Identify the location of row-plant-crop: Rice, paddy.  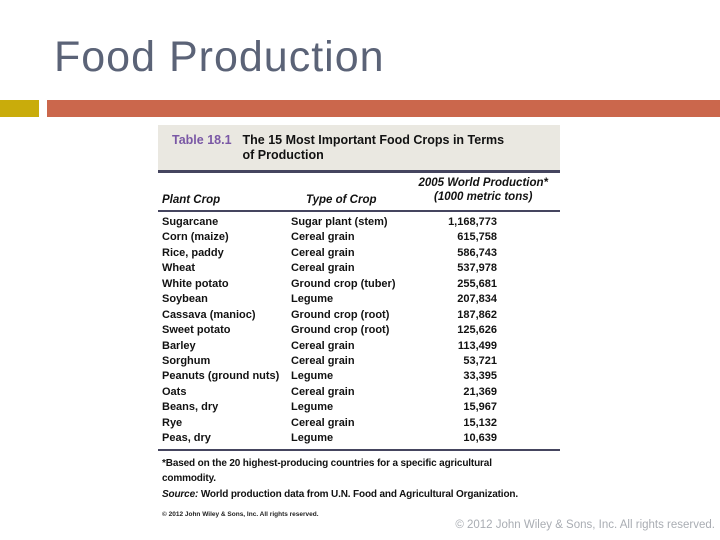
(193, 252).